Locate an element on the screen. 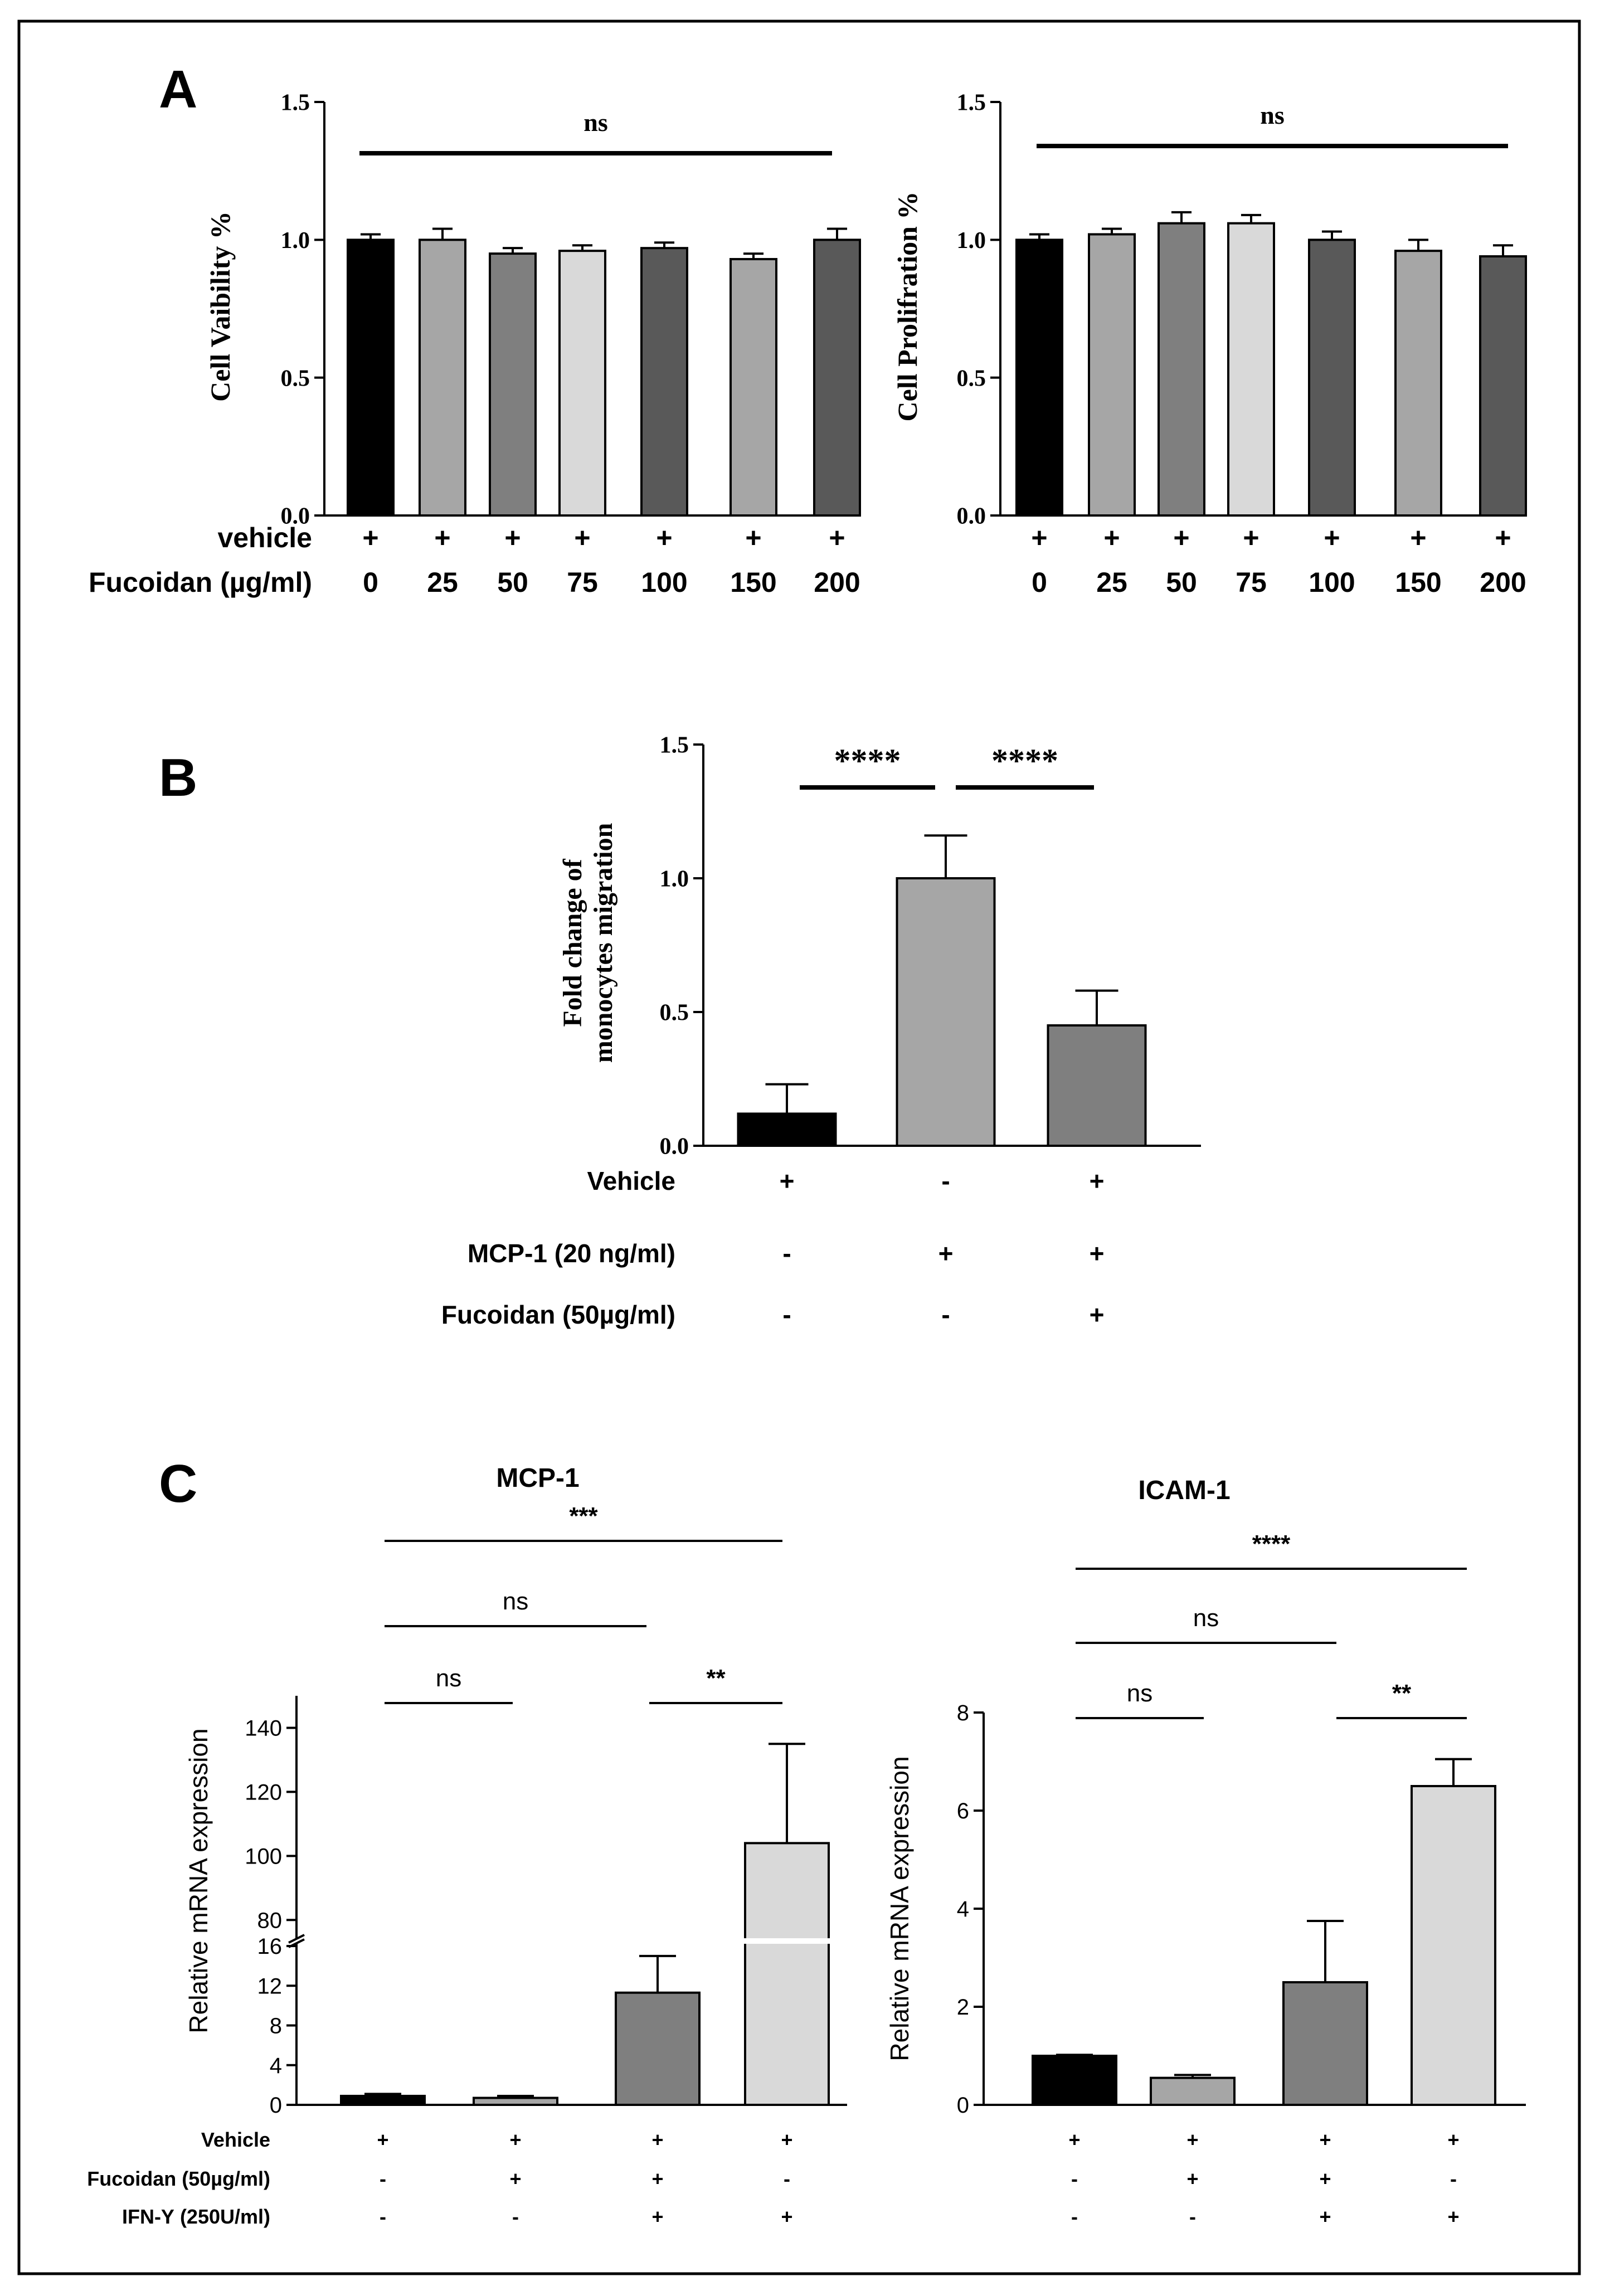 Image resolution: width=1600 pixels, height=2296 pixels. chart-title: ICAM-1 is located at coordinates (1184, 1490).